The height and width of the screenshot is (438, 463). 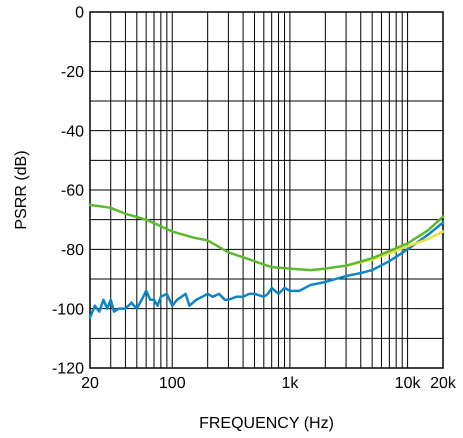 I want to click on y-tick-label: -120, so click(x=68, y=369).